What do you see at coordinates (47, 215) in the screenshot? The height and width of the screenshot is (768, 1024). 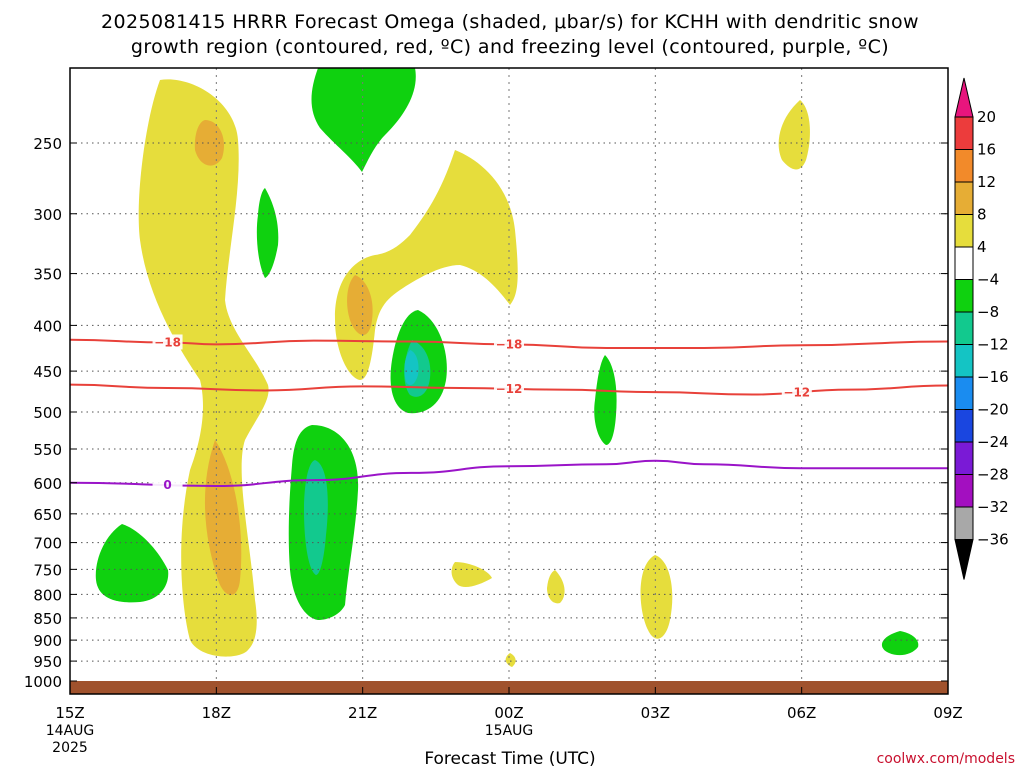 I see `y-tick-label-300: 300` at bounding box center [47, 215].